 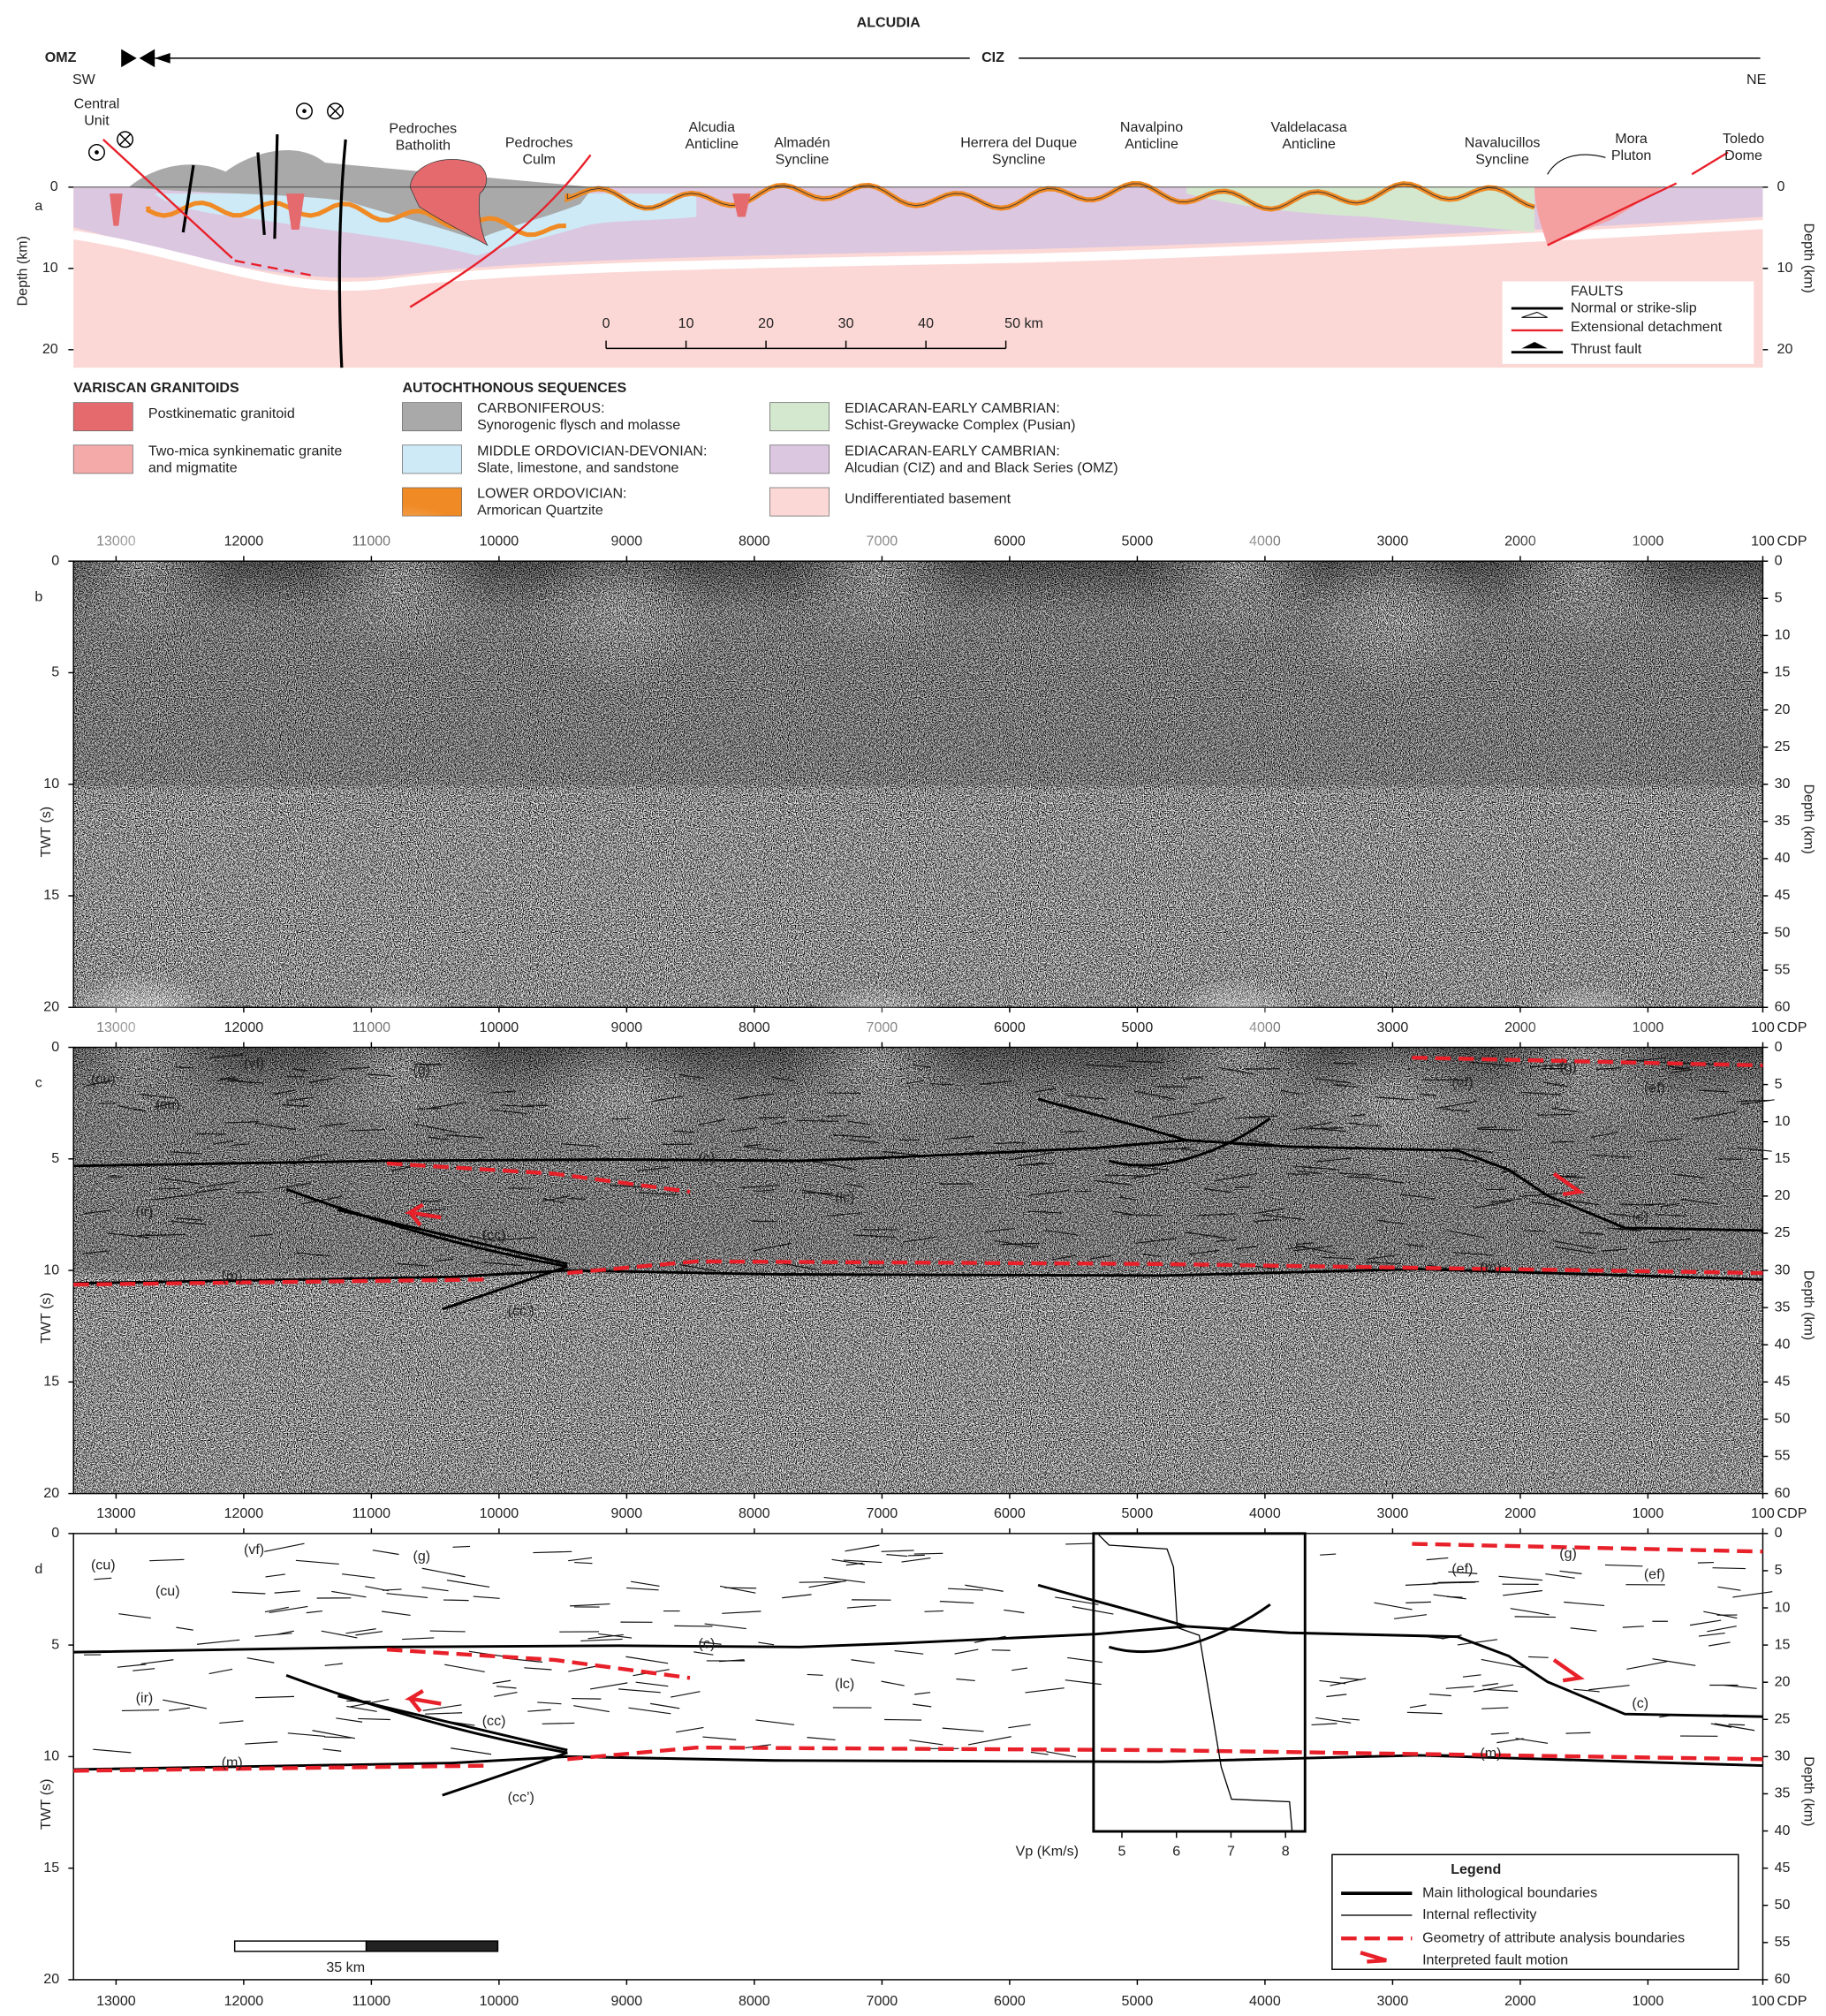 I want to click on place-name: Almadén, so click(x=802, y=142).